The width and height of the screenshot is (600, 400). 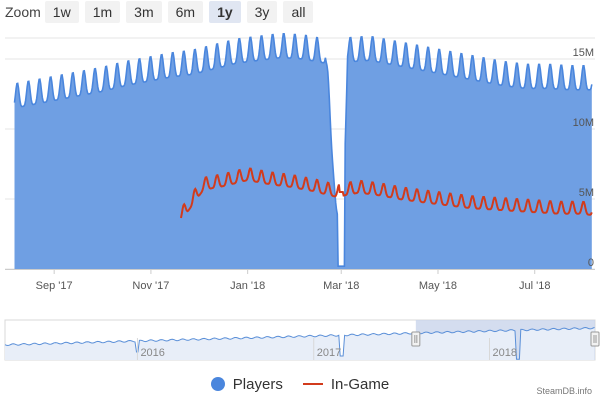 What do you see at coordinates (534, 286) in the screenshot?
I see `x-tick-label: Jul '18` at bounding box center [534, 286].